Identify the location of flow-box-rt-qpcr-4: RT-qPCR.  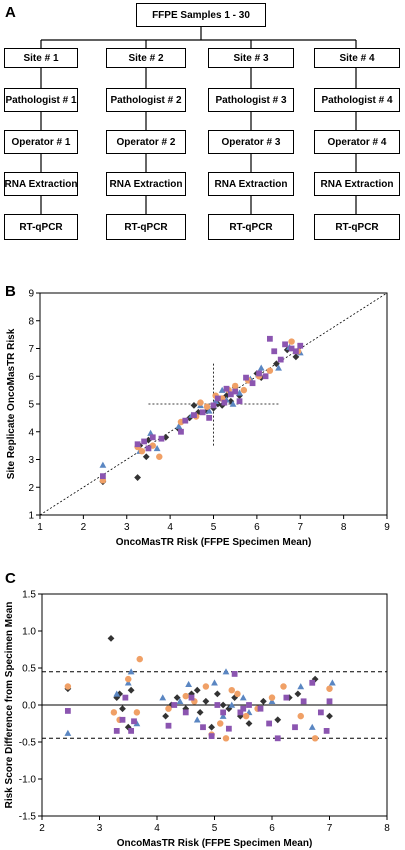
(357, 227).